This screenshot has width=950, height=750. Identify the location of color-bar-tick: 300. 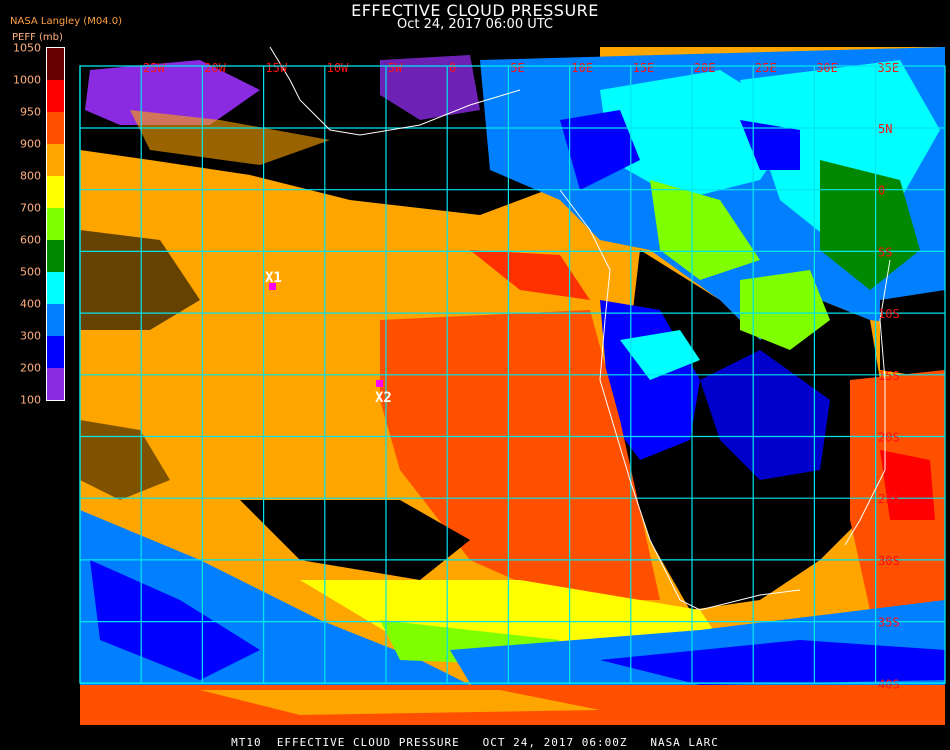
(30, 336).